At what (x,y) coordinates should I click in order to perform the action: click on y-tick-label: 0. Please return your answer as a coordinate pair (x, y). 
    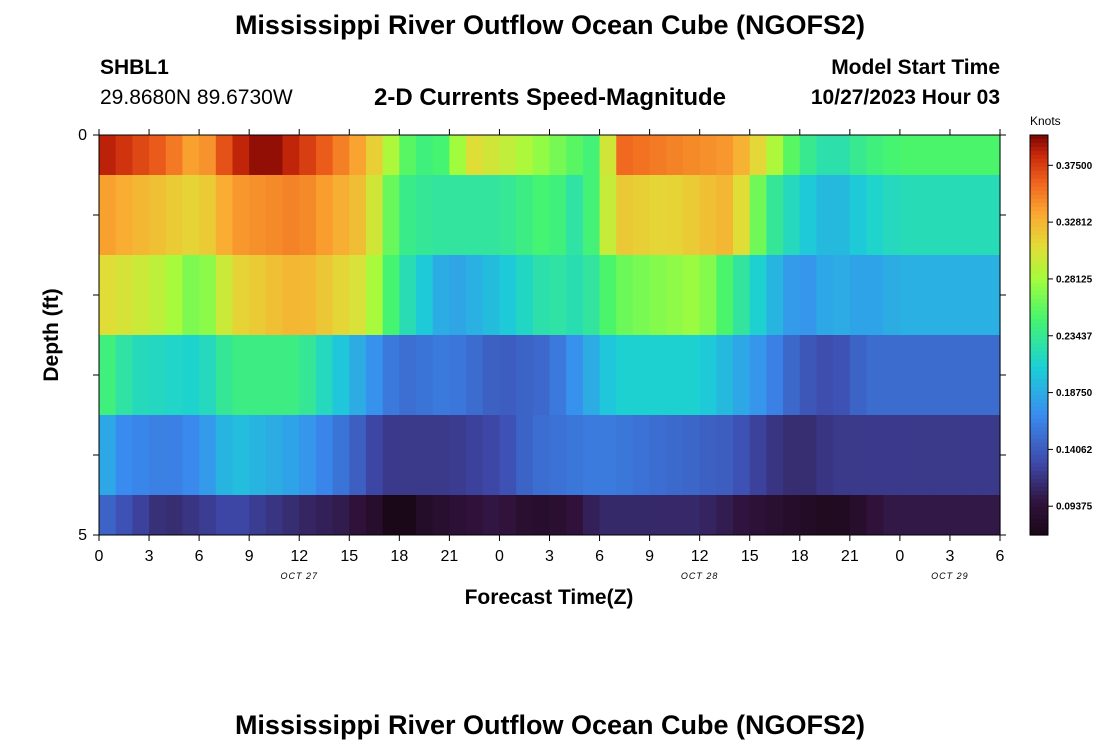
    Looking at the image, I should click on (82, 135).